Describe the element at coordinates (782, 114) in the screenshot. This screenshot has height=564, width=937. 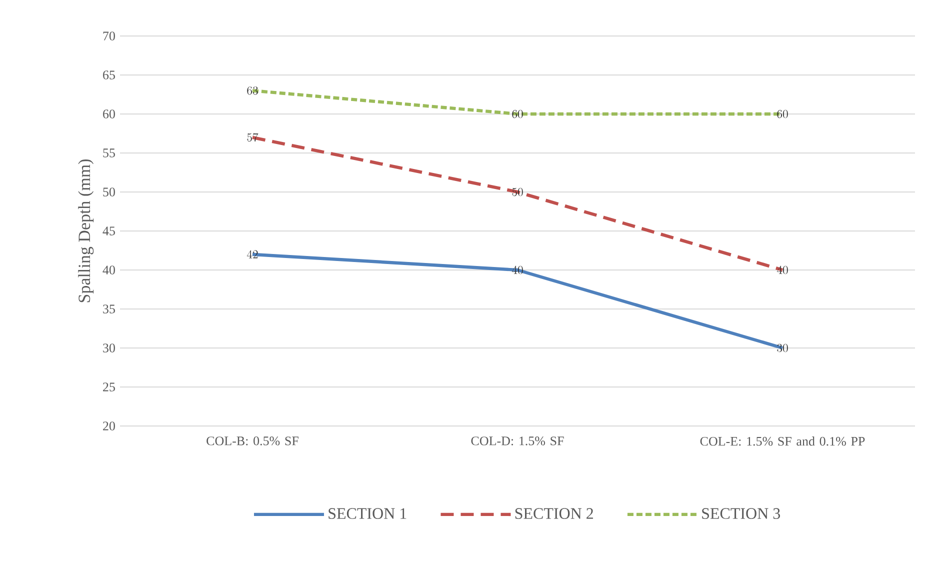
I see `data-label: 60` at that location.